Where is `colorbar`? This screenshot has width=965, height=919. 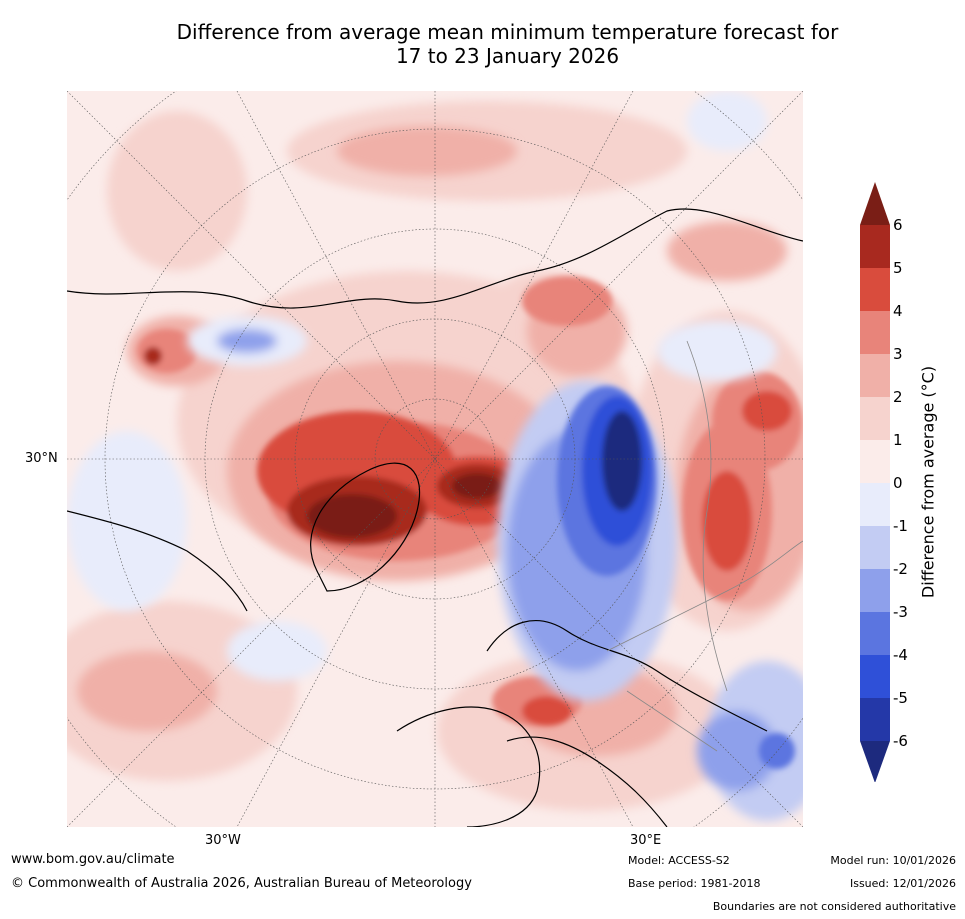
colorbar is located at coordinates (875, 482).